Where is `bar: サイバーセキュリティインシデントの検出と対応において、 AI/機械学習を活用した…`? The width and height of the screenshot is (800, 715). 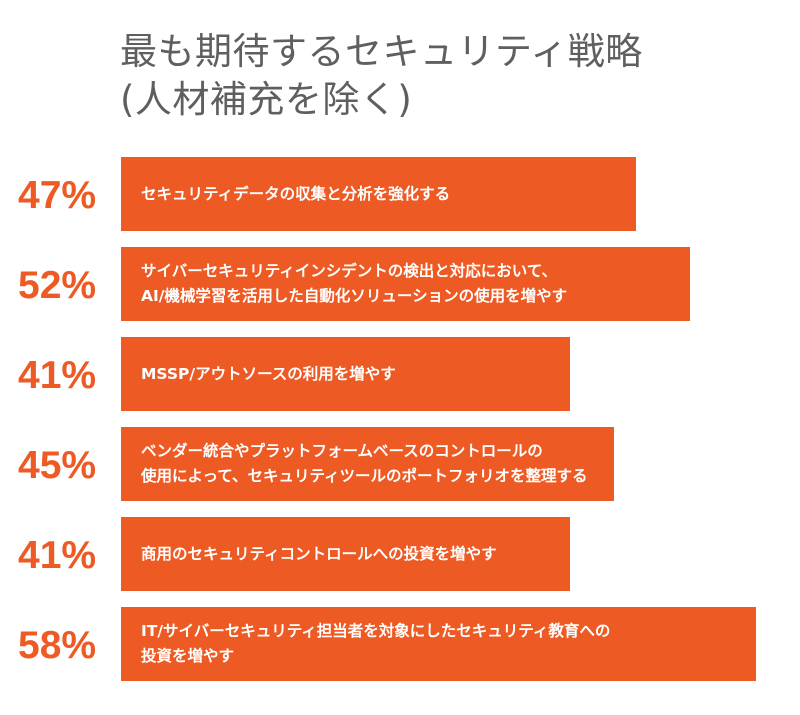
bar: サイバーセキュリティインシデントの検出と対応において、 AI/機械学習を活用した… is located at coordinates (405, 284).